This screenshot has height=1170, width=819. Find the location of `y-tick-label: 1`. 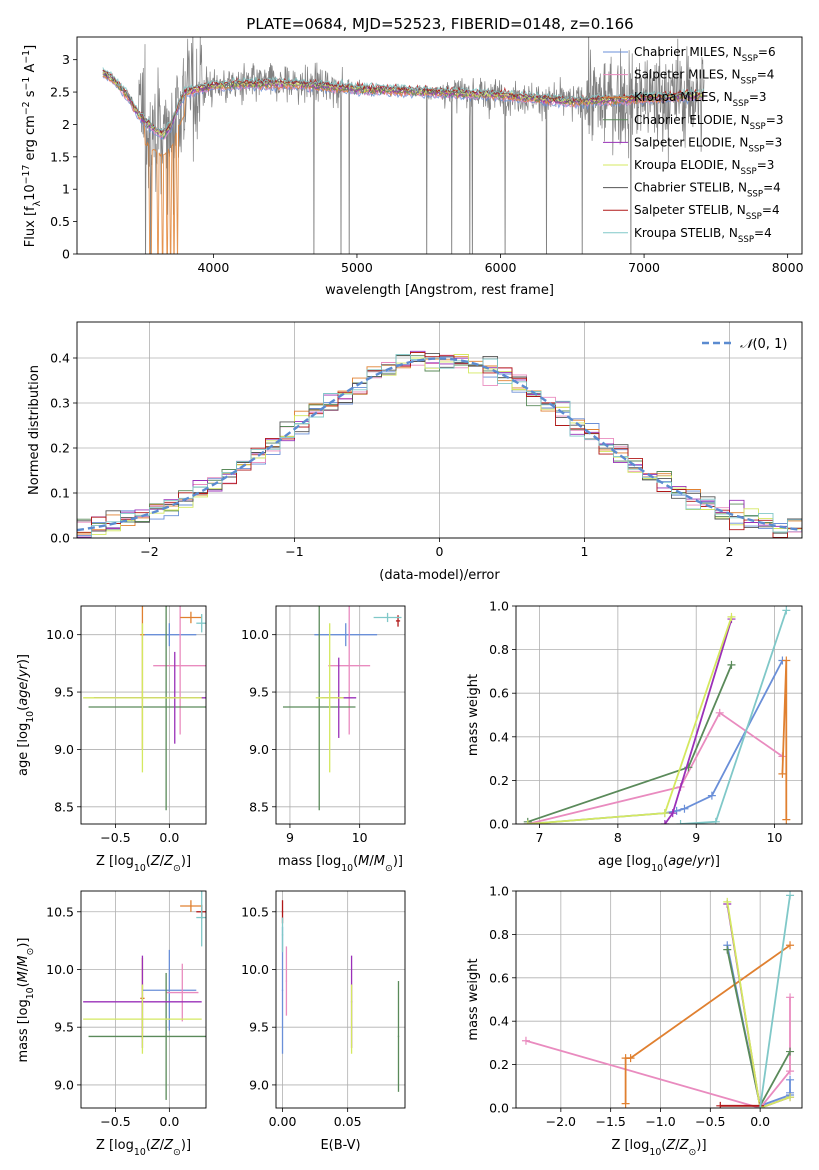

y-tick-label: 1 is located at coordinates (66, 189).